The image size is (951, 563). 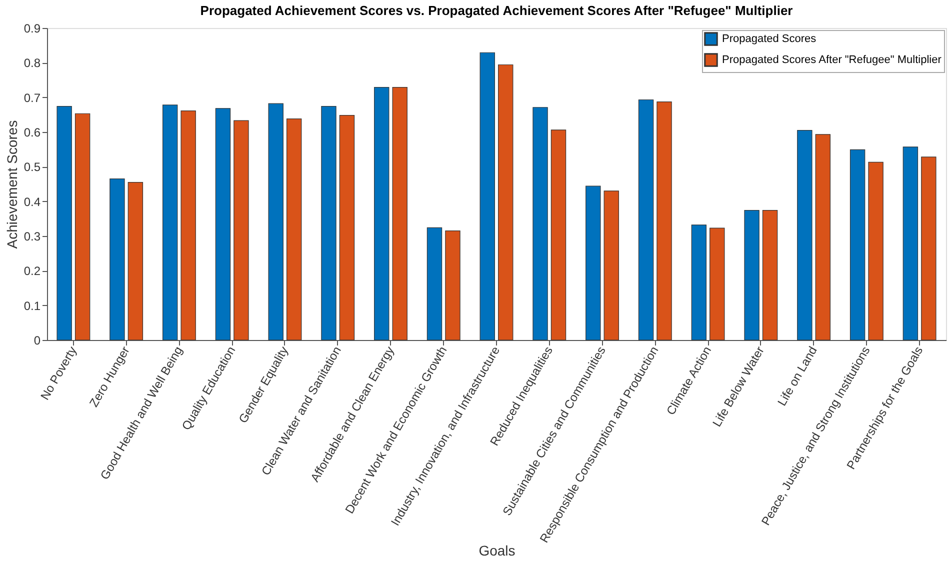 What do you see at coordinates (32, 305) in the screenshot?
I see `y-tick-label: 0.1` at bounding box center [32, 305].